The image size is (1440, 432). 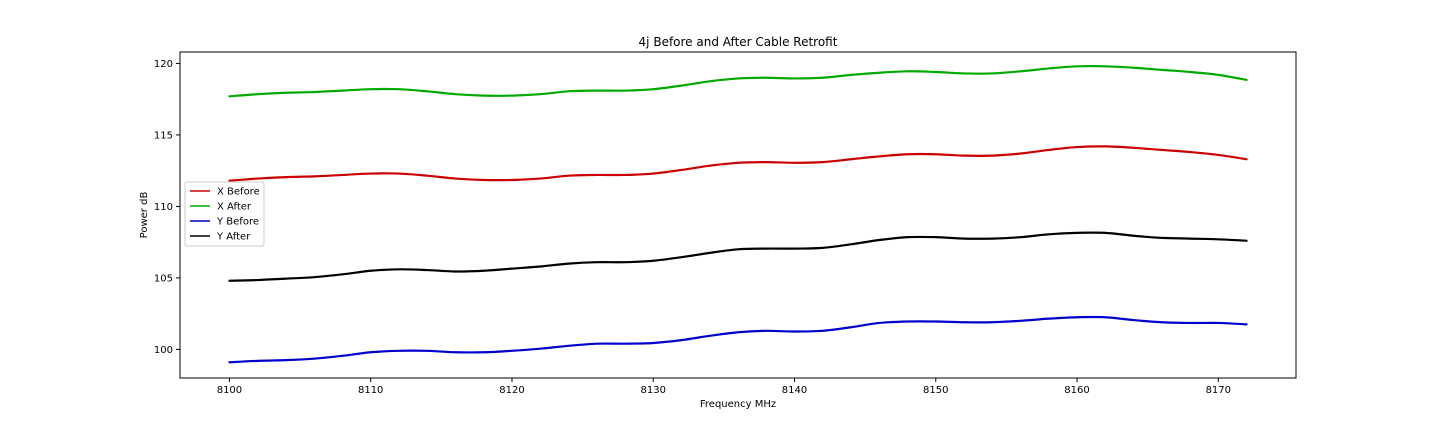 I want to click on x-tick-label: 8130, so click(x=653, y=390).